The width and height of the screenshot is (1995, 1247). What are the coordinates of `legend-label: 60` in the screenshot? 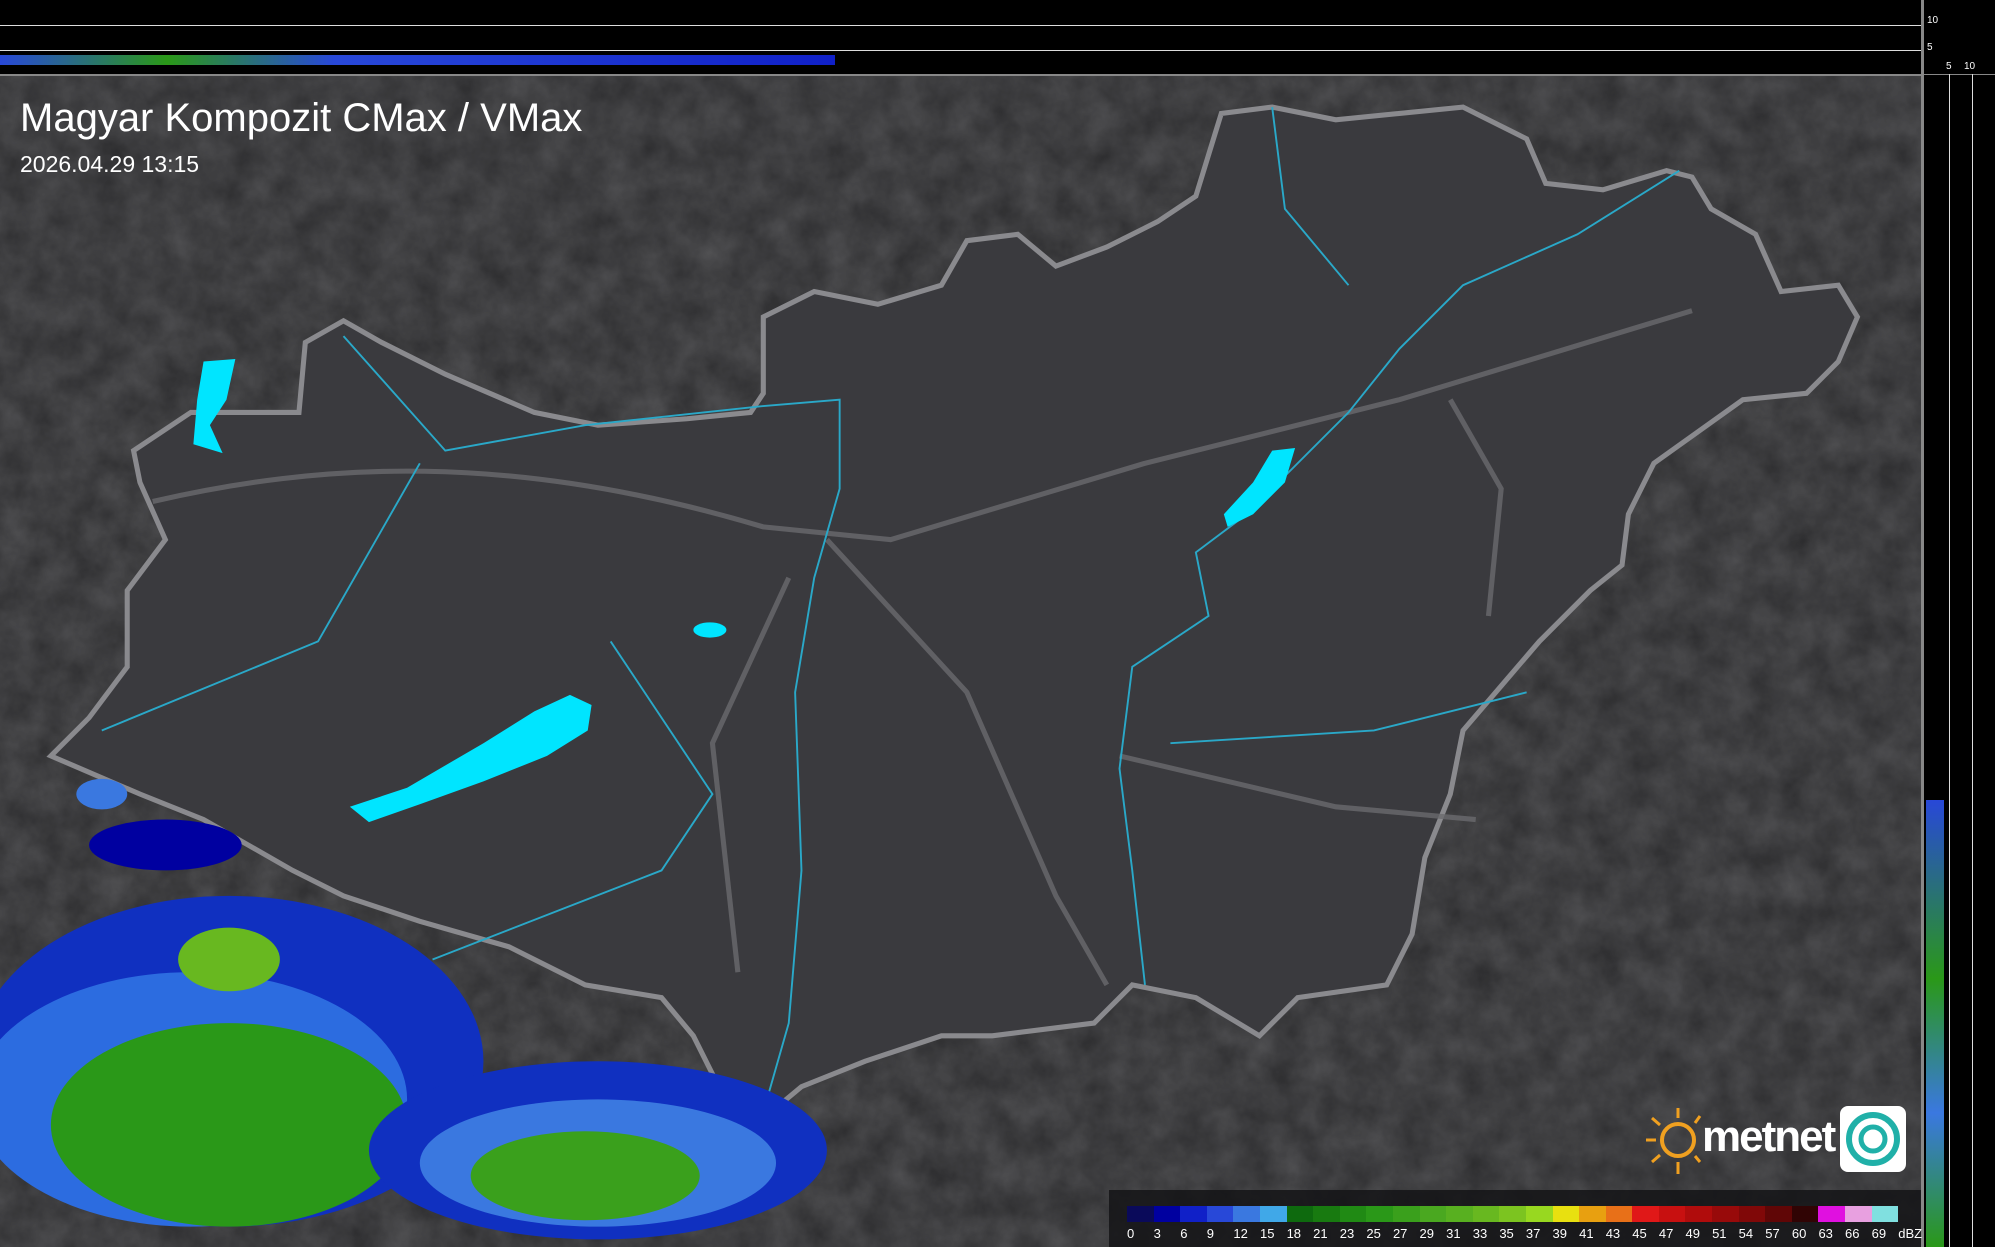 It's located at (1799, 1233).